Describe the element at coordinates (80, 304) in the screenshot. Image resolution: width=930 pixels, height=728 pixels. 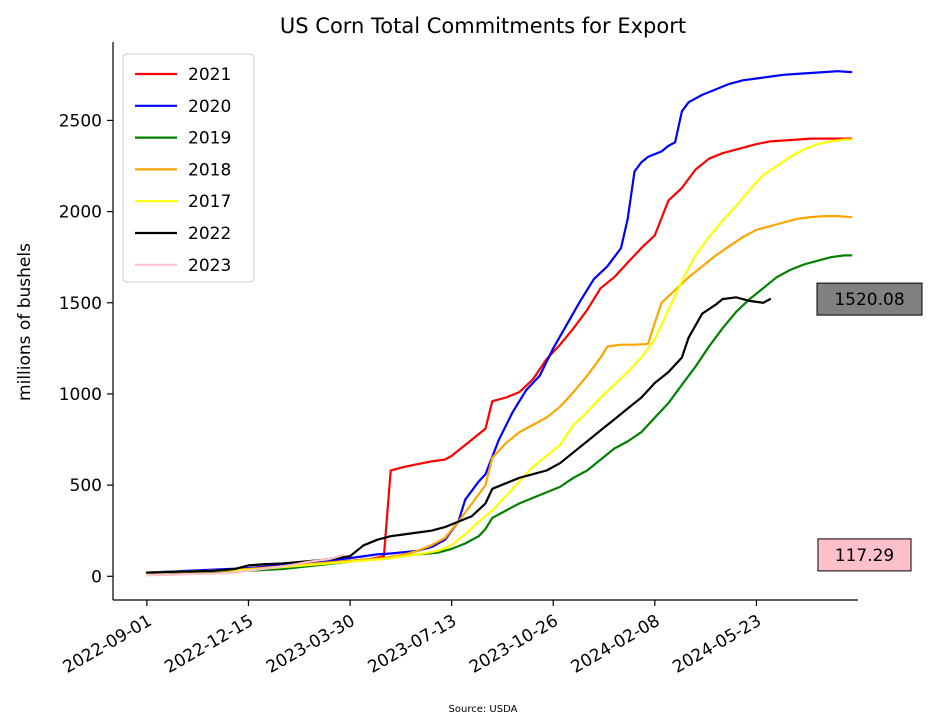
I see `y-tick-label: 1500` at that location.